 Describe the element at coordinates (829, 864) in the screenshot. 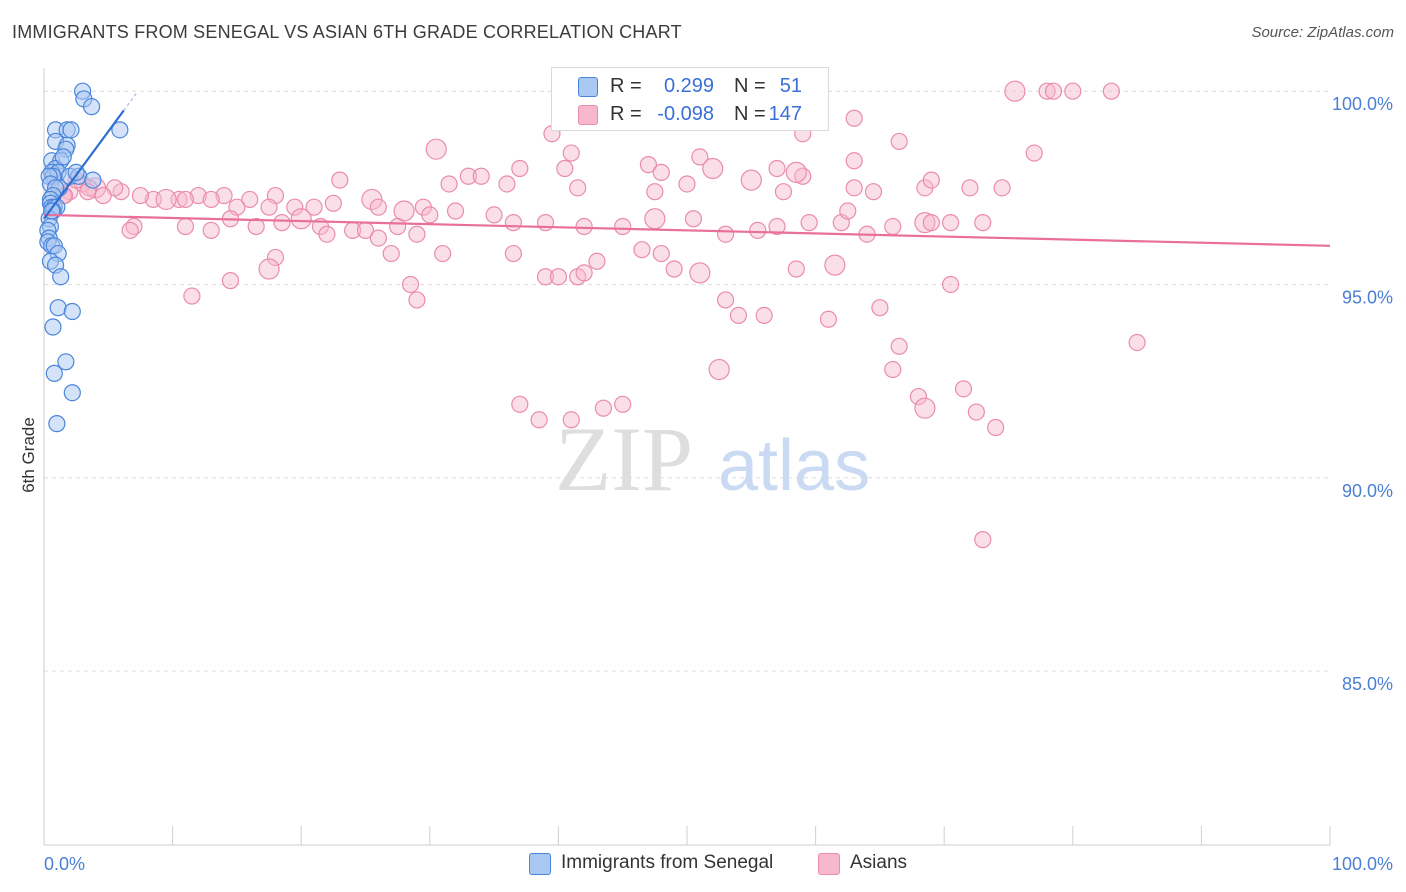

I see `bottom-legend-swatch-asians` at that location.